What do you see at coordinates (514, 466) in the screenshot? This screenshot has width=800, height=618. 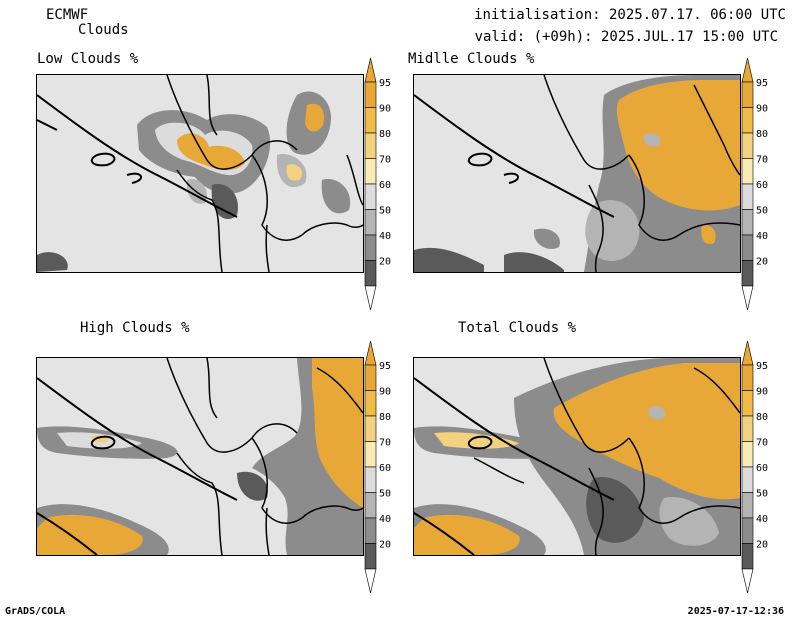 I see `coastlines-total` at bounding box center [514, 466].